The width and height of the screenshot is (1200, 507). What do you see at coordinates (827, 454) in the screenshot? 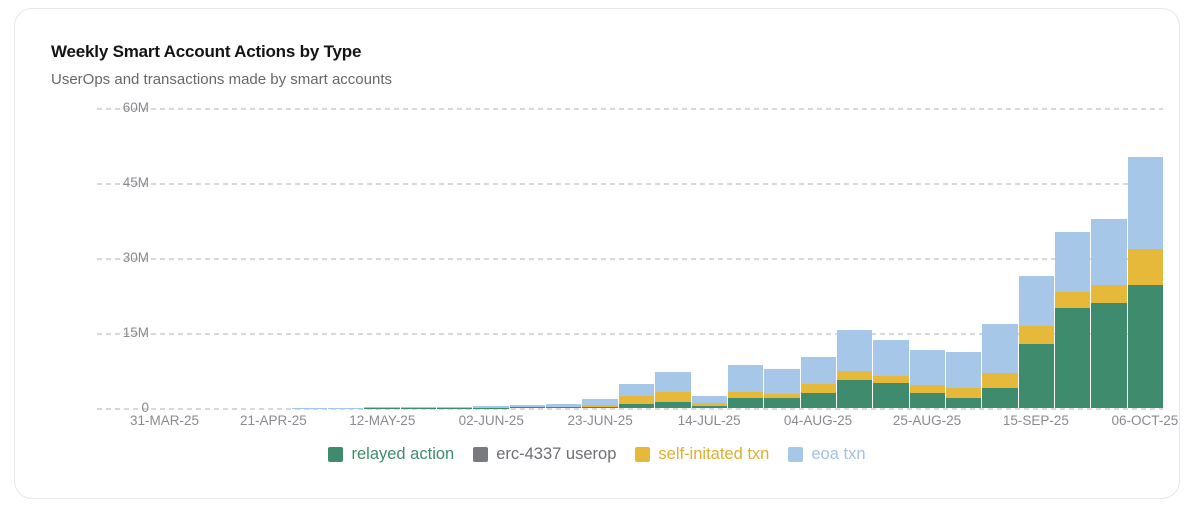
I see `legend-item-eoa-txn: eoa txn` at bounding box center [827, 454].